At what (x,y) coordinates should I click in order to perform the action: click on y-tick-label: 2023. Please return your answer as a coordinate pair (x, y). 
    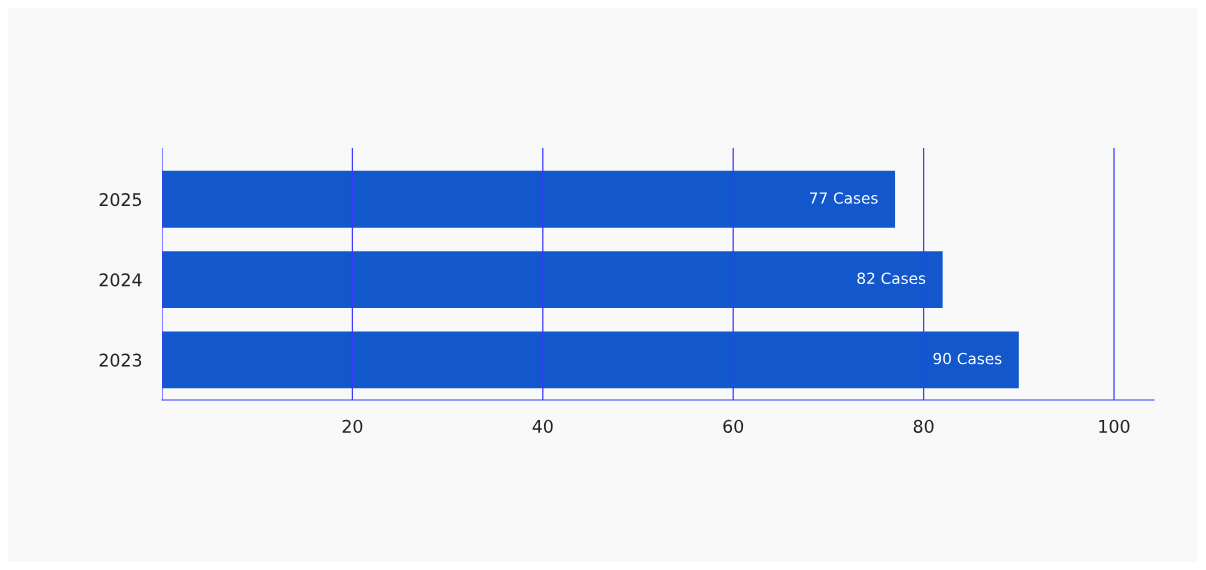
    Looking at the image, I should click on (120, 360).